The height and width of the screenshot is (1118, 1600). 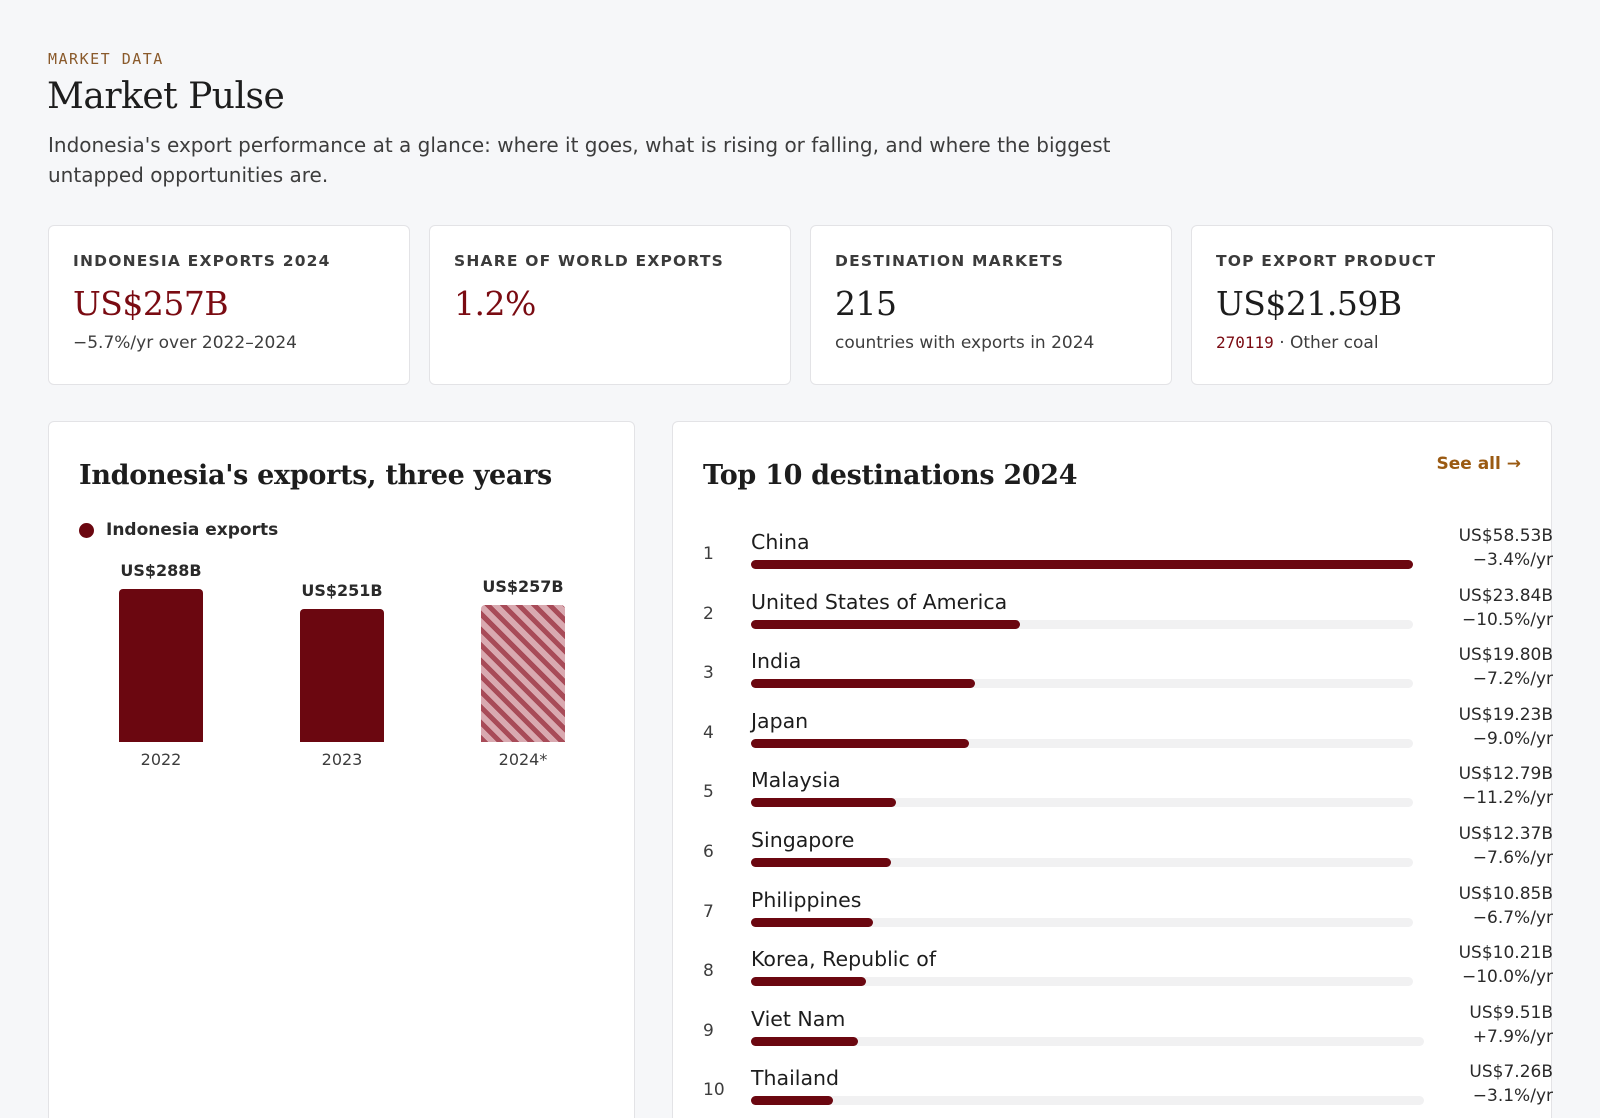 I want to click on destination-rank: 8, so click(x=708, y=971).